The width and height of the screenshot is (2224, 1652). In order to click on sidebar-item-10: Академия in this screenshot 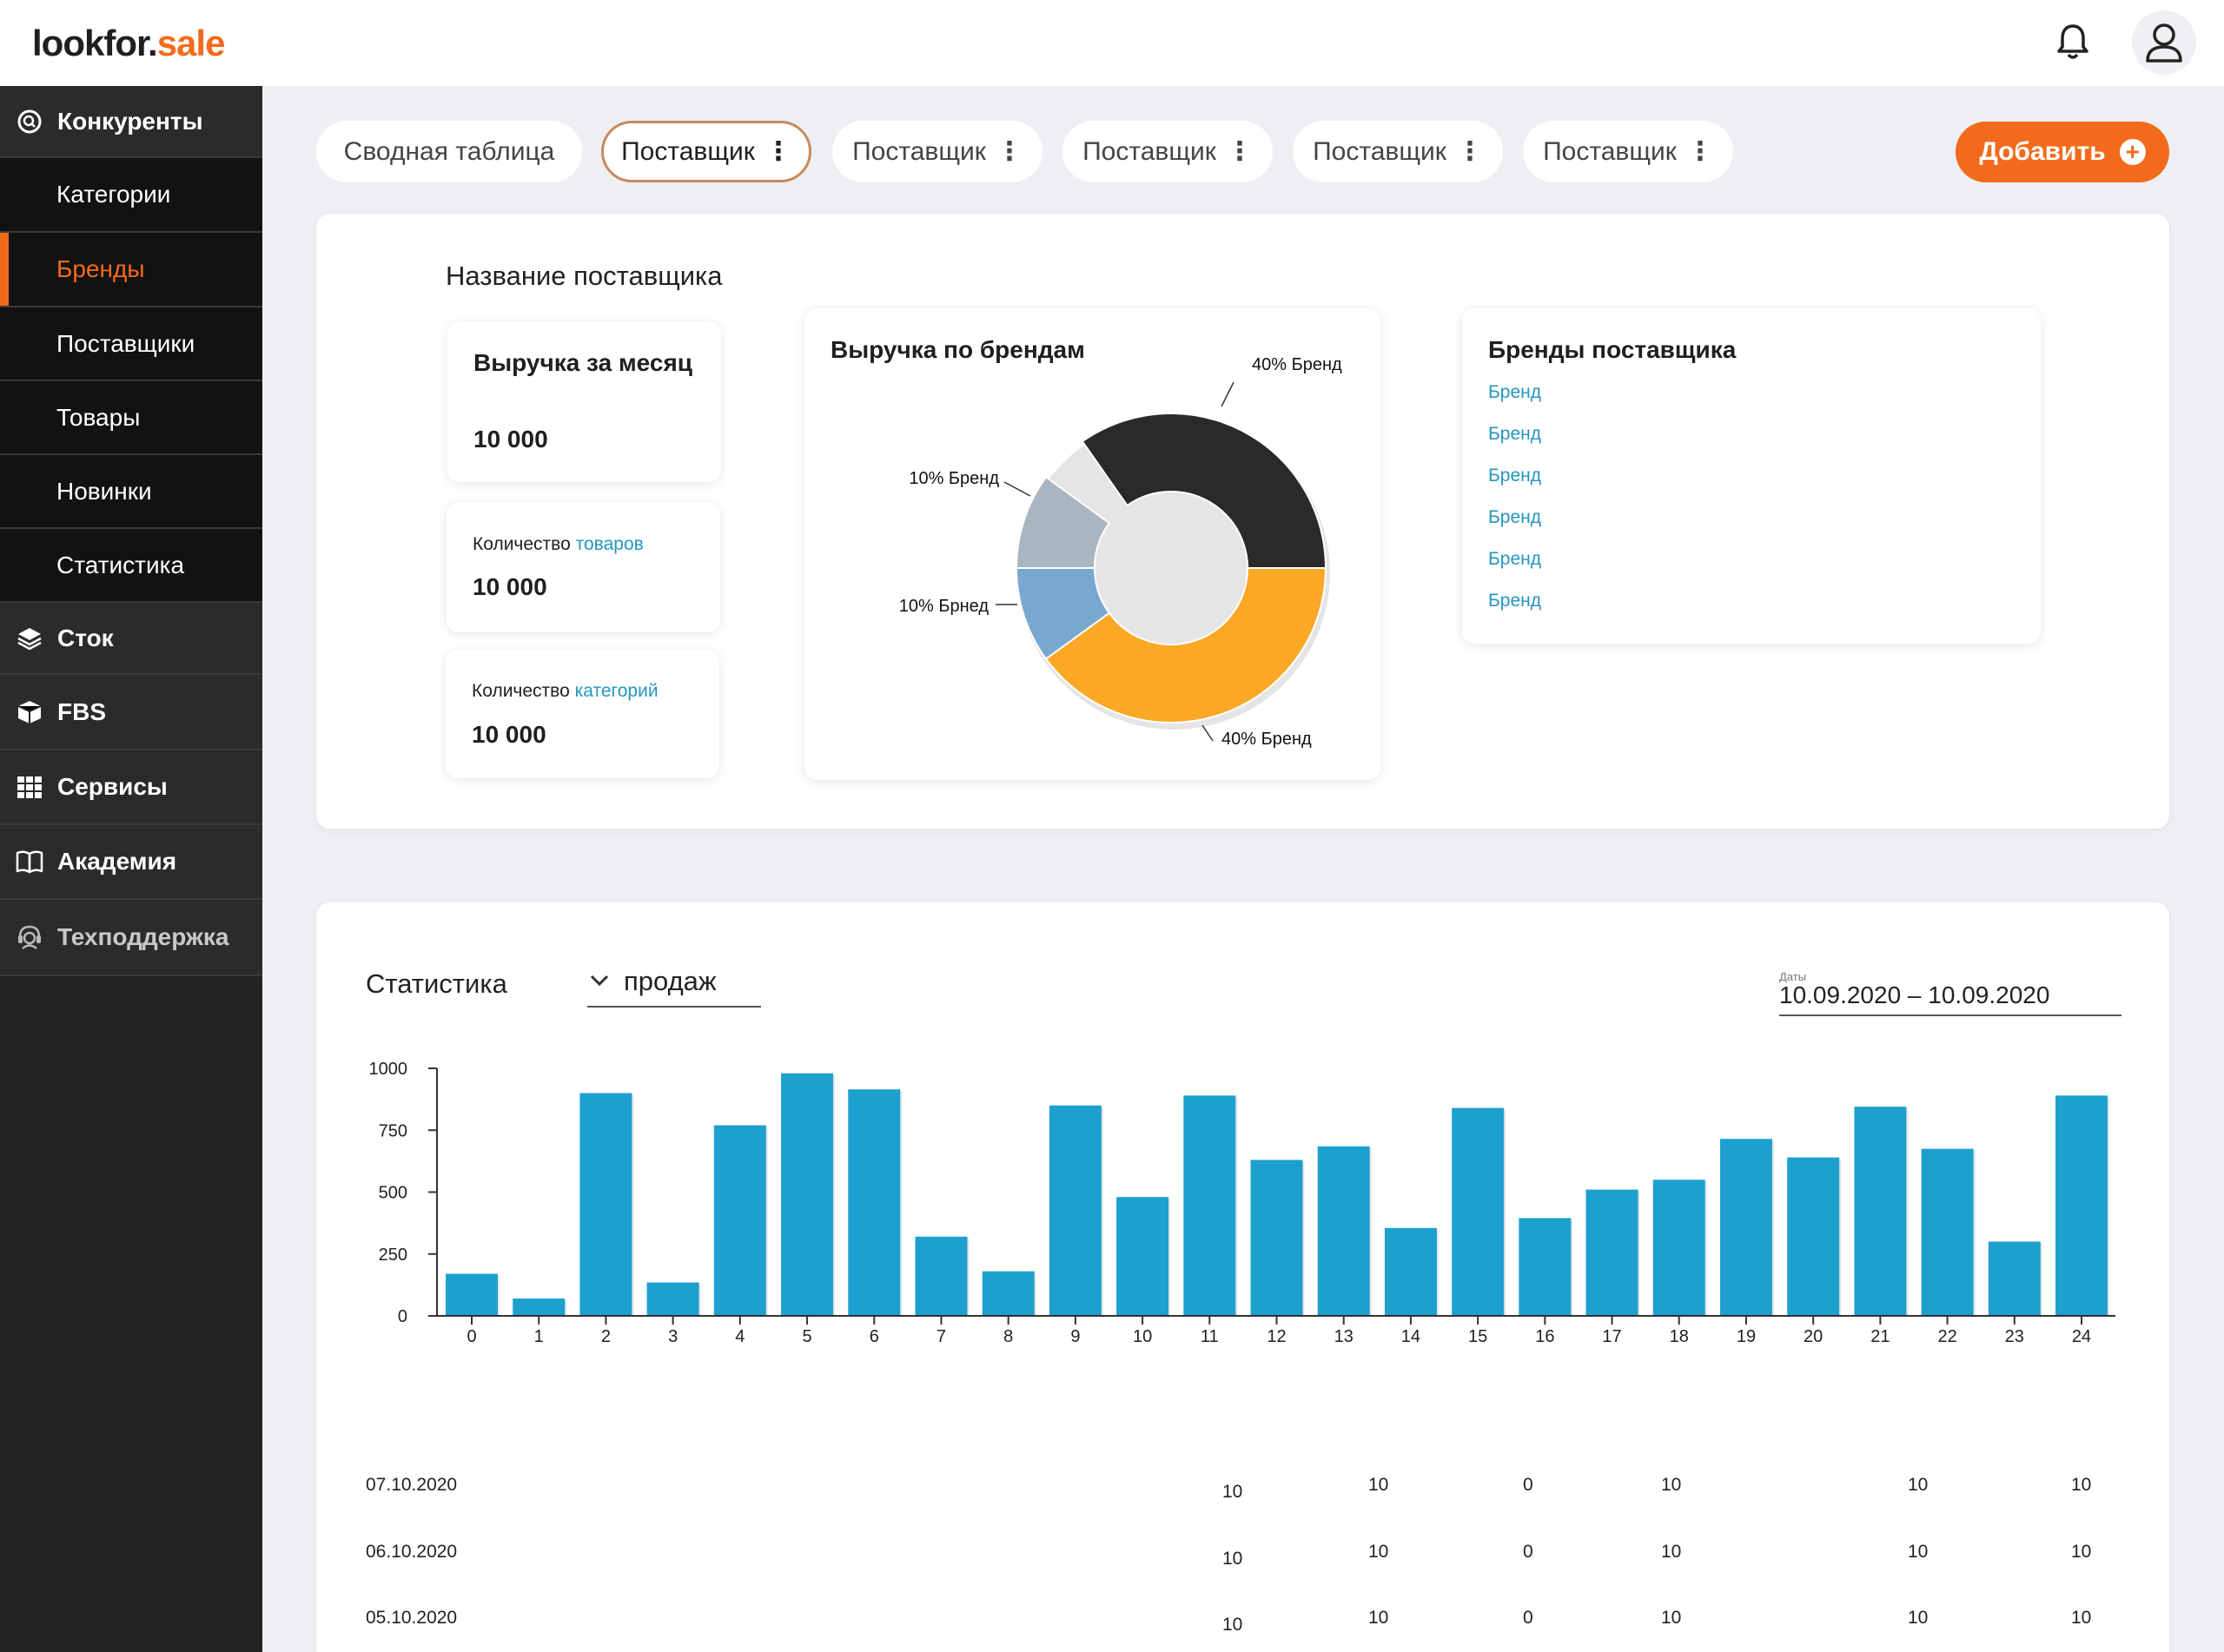, I will do `click(131, 862)`.